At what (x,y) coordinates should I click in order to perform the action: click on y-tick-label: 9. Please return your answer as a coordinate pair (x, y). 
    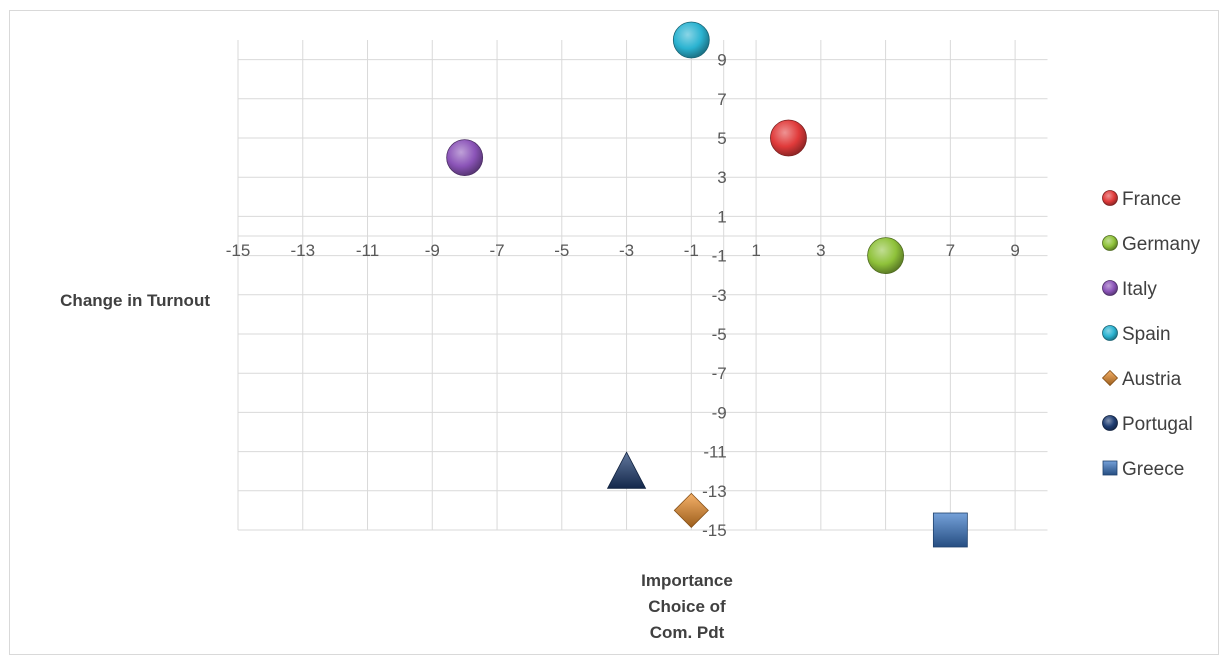
    Looking at the image, I should click on (721, 60).